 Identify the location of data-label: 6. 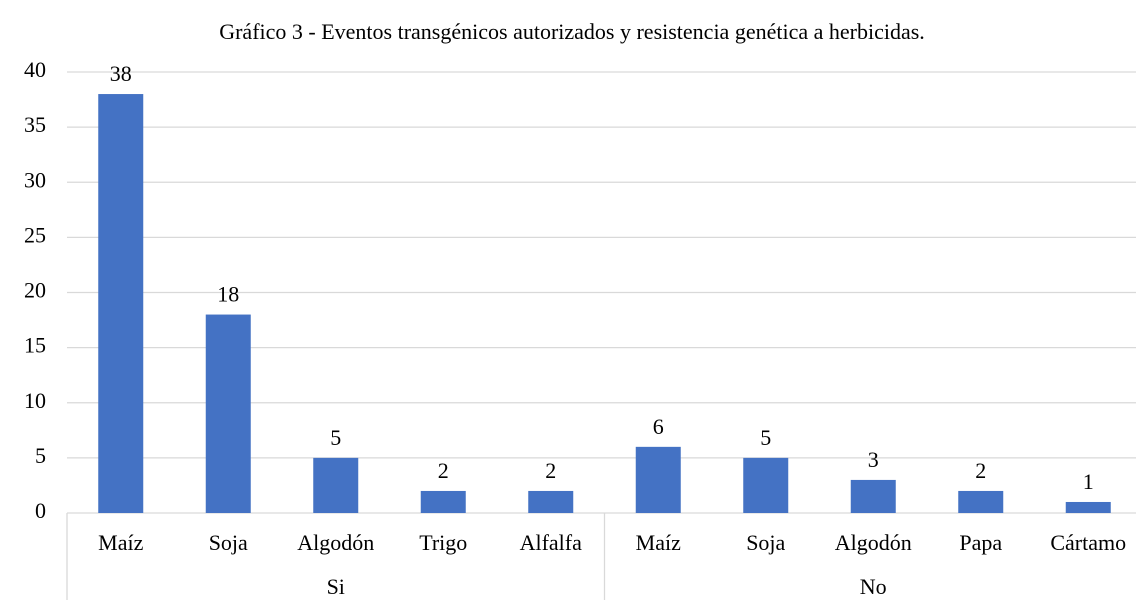
(658, 426).